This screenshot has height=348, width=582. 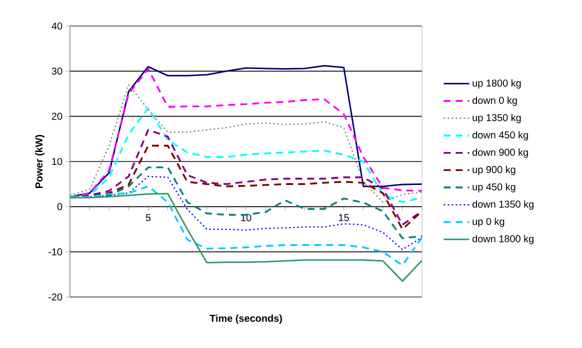 I want to click on y-tick-label: 40, so click(x=57, y=26).